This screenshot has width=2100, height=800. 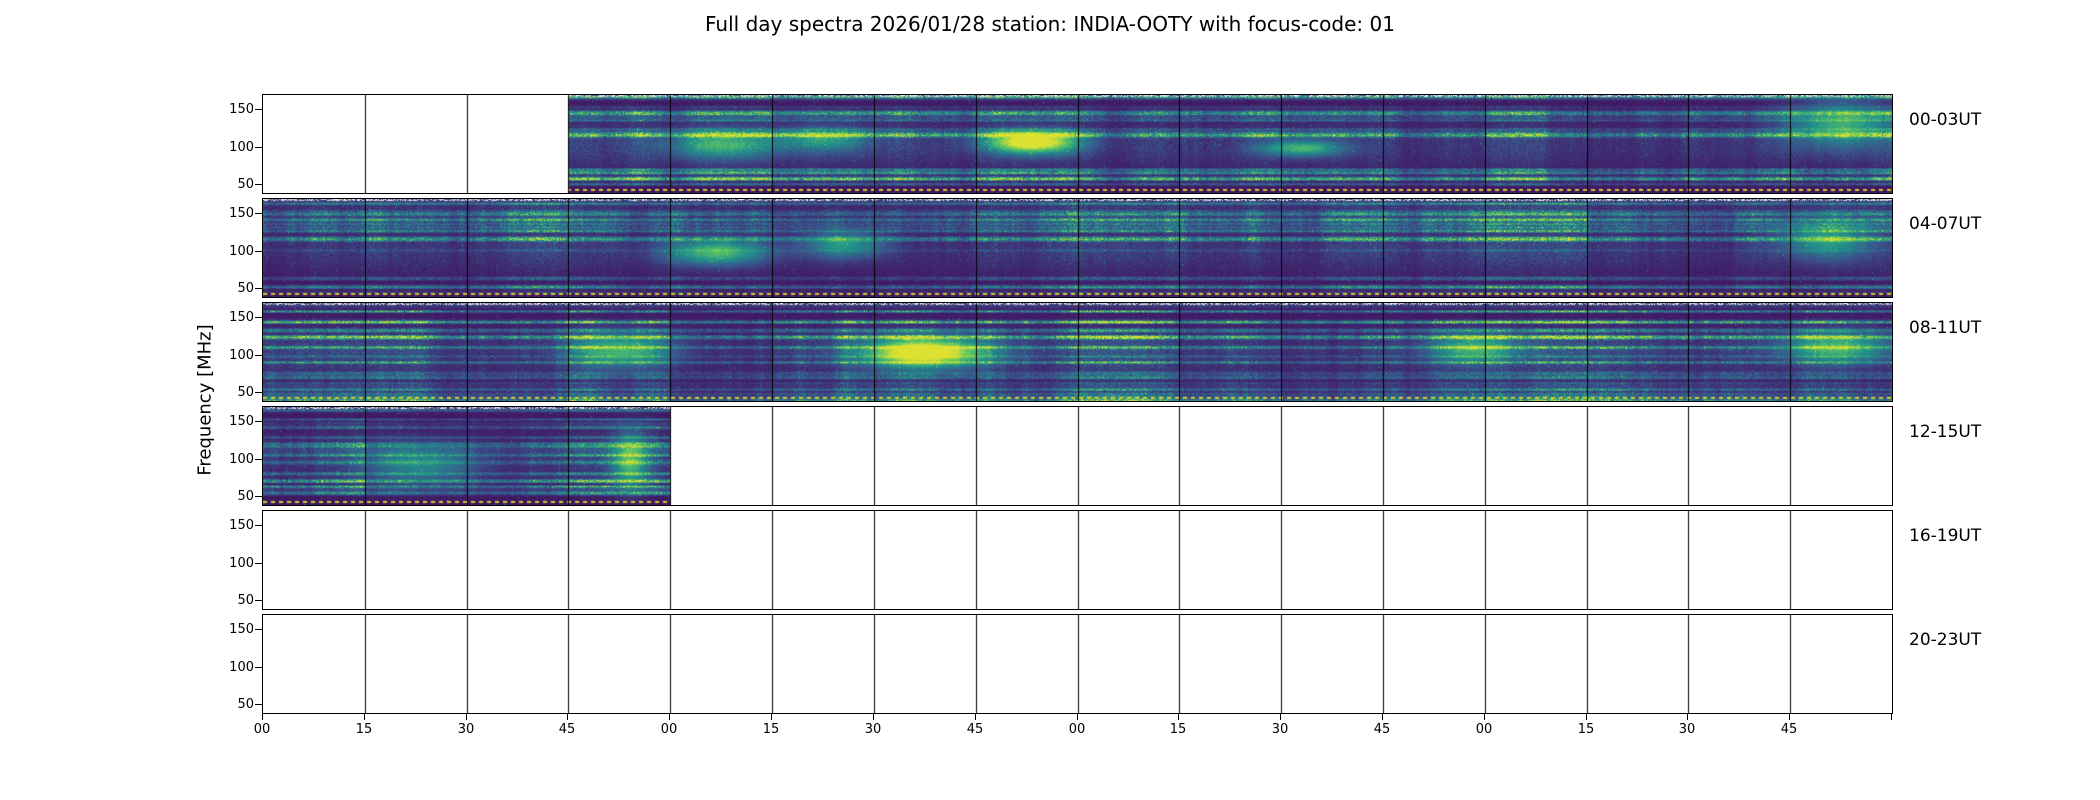 I want to click on row-label-12-15UT: 12-15UT, so click(x=1945, y=432).